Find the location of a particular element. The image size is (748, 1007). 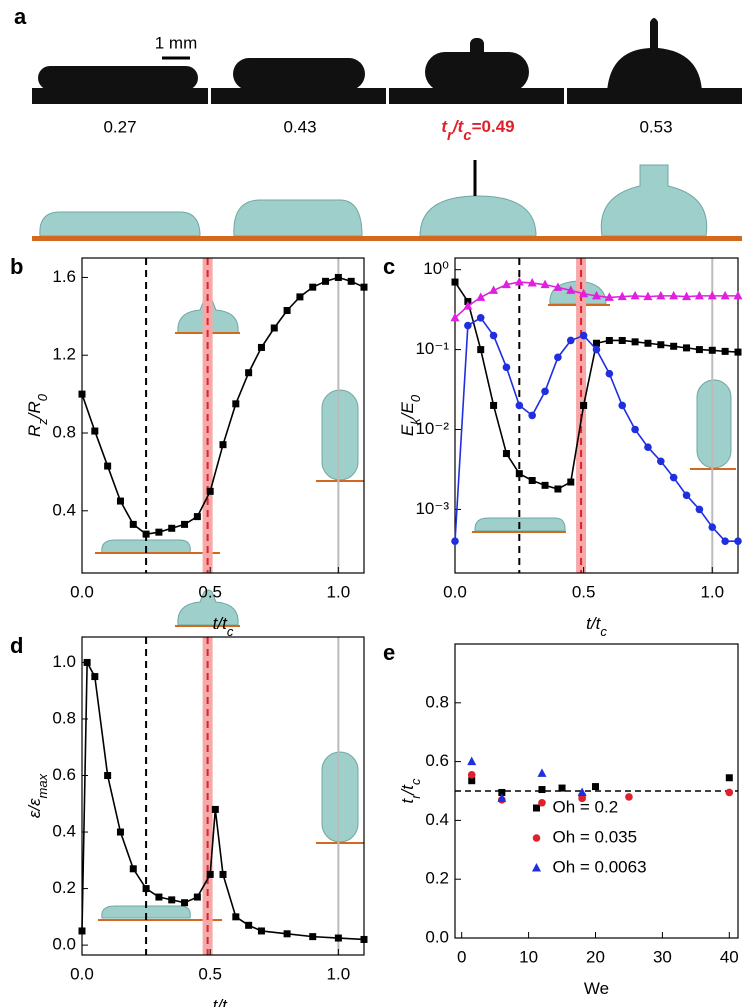

label-part: We is located at coordinates (596, 988).